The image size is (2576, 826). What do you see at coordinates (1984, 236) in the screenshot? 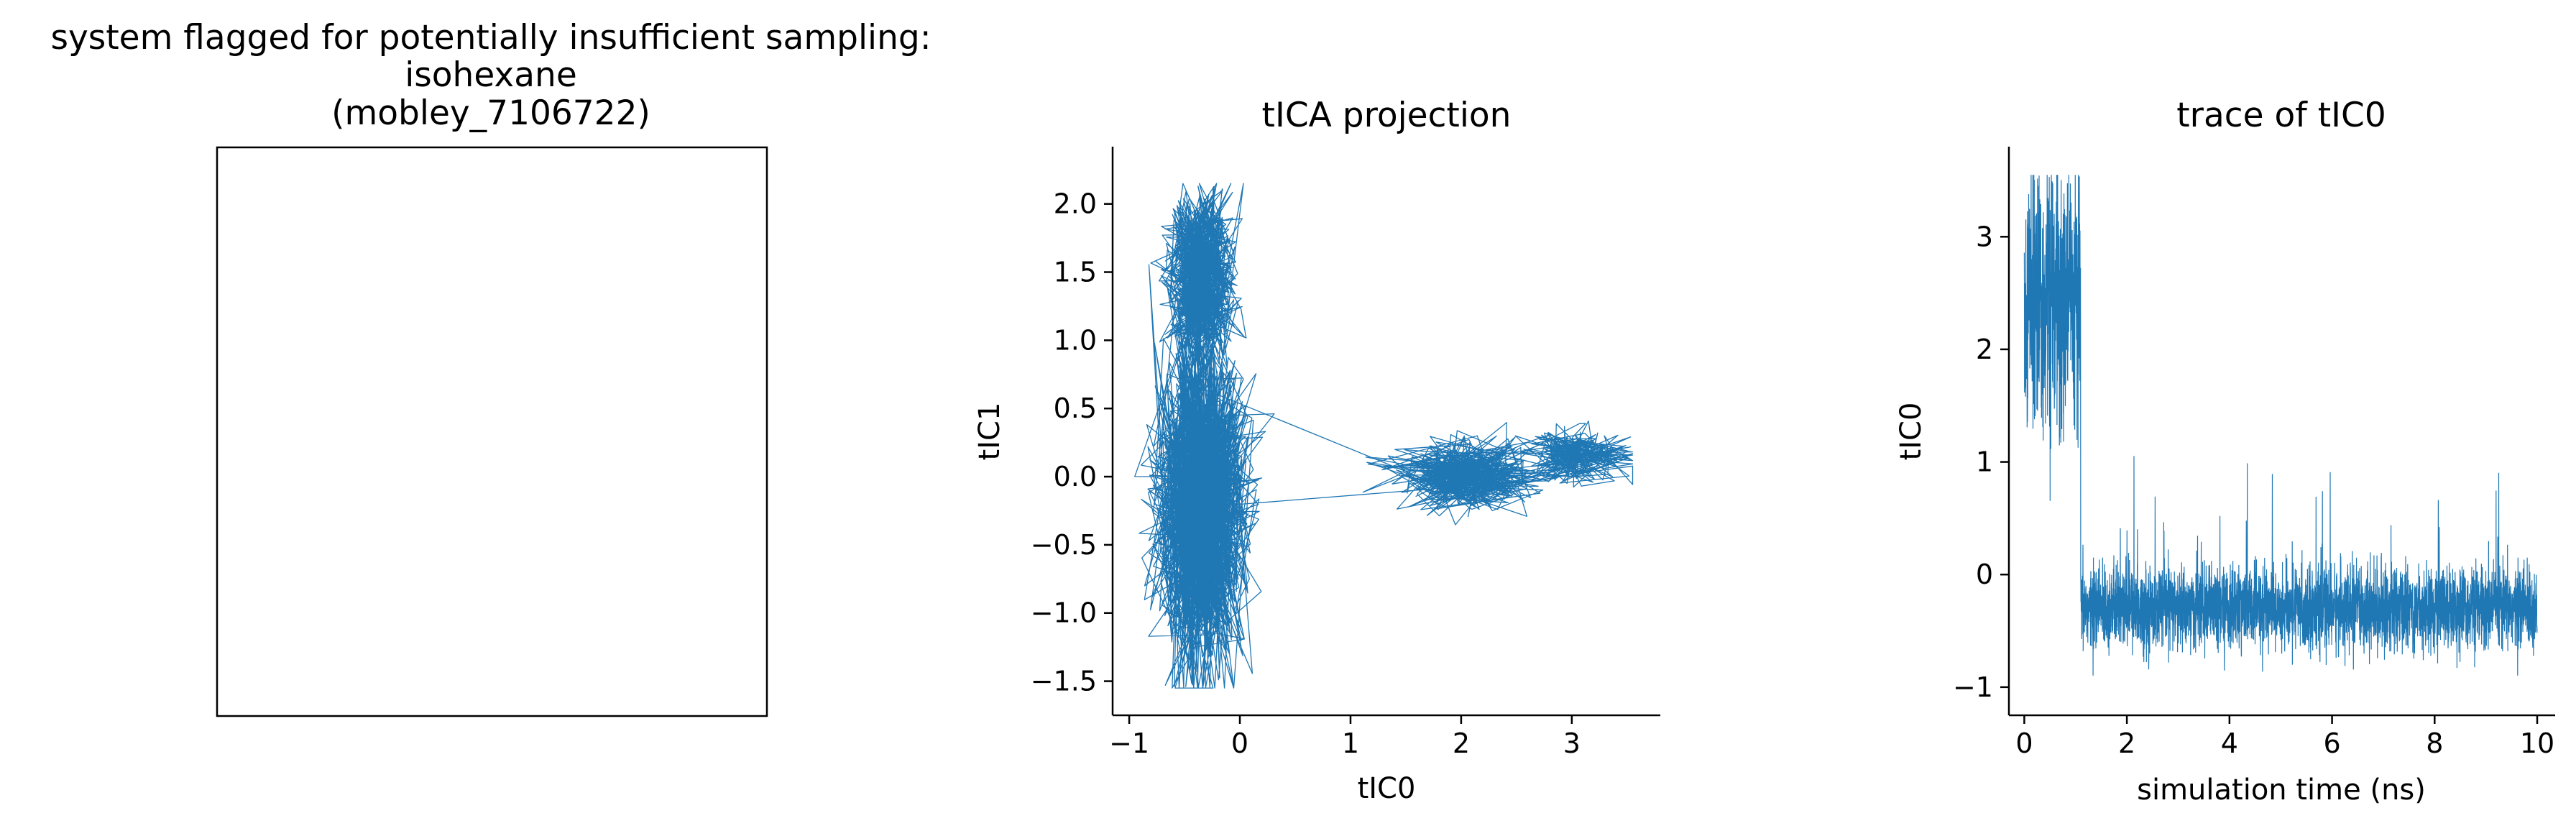
I see `trace-y-tick-label: 3` at bounding box center [1984, 236].